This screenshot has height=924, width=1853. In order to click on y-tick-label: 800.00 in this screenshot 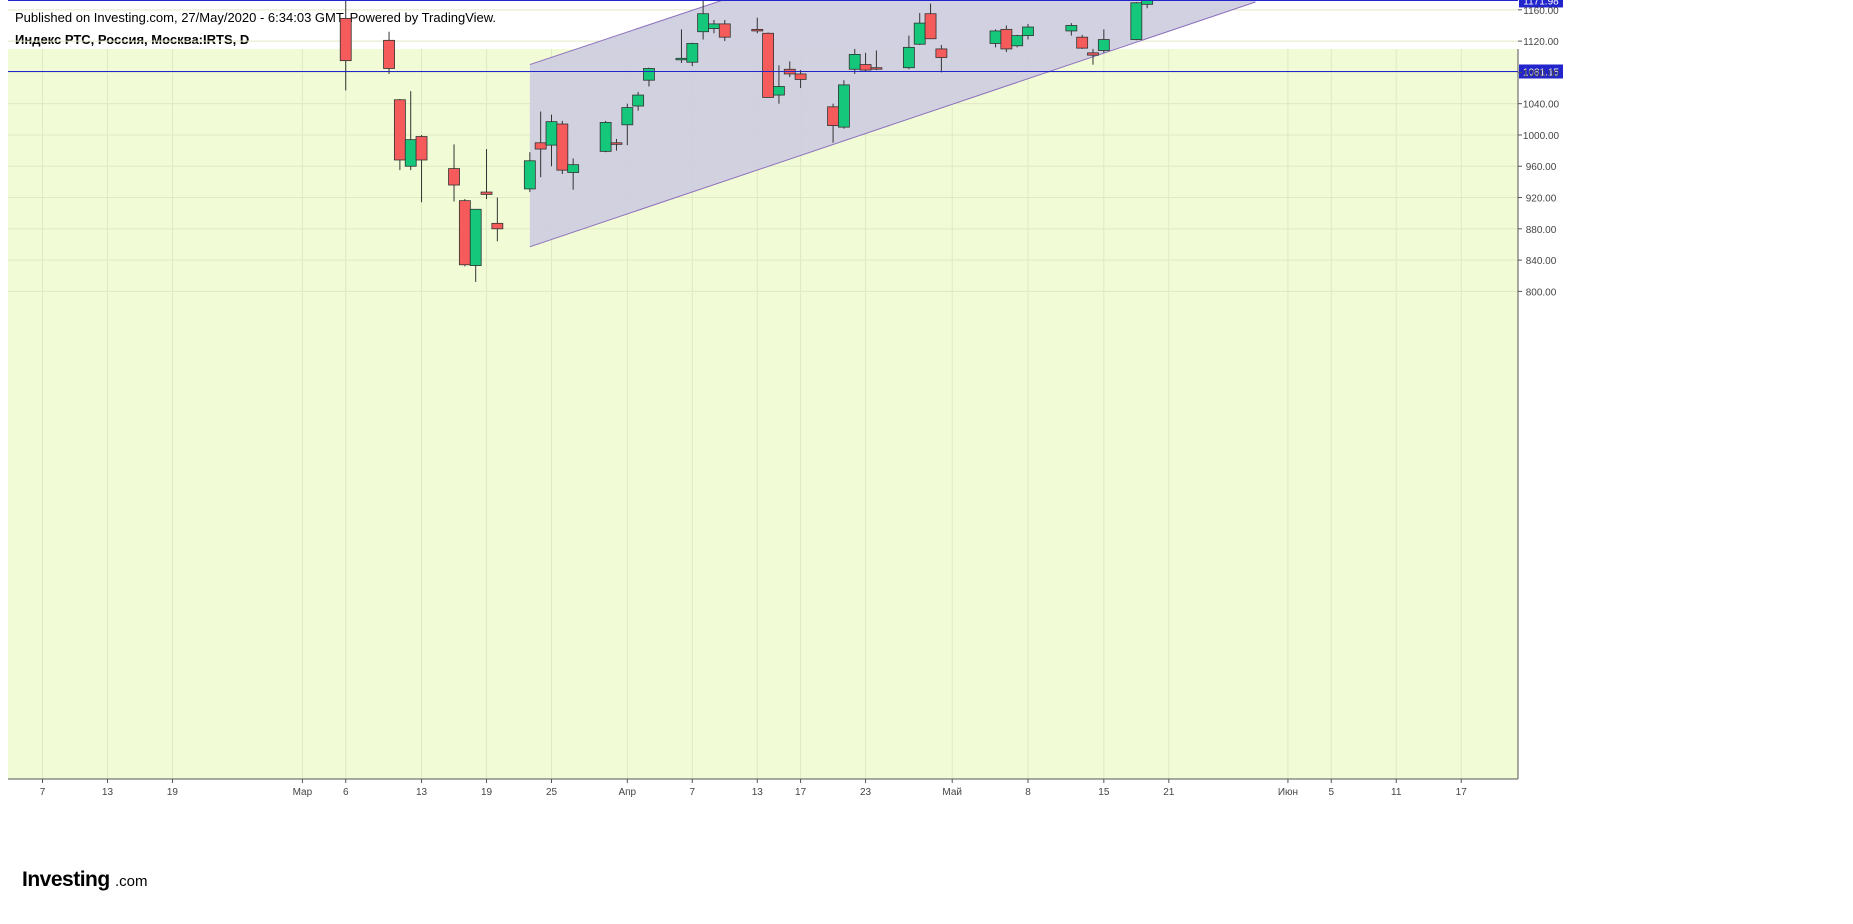, I will do `click(1541, 292)`.